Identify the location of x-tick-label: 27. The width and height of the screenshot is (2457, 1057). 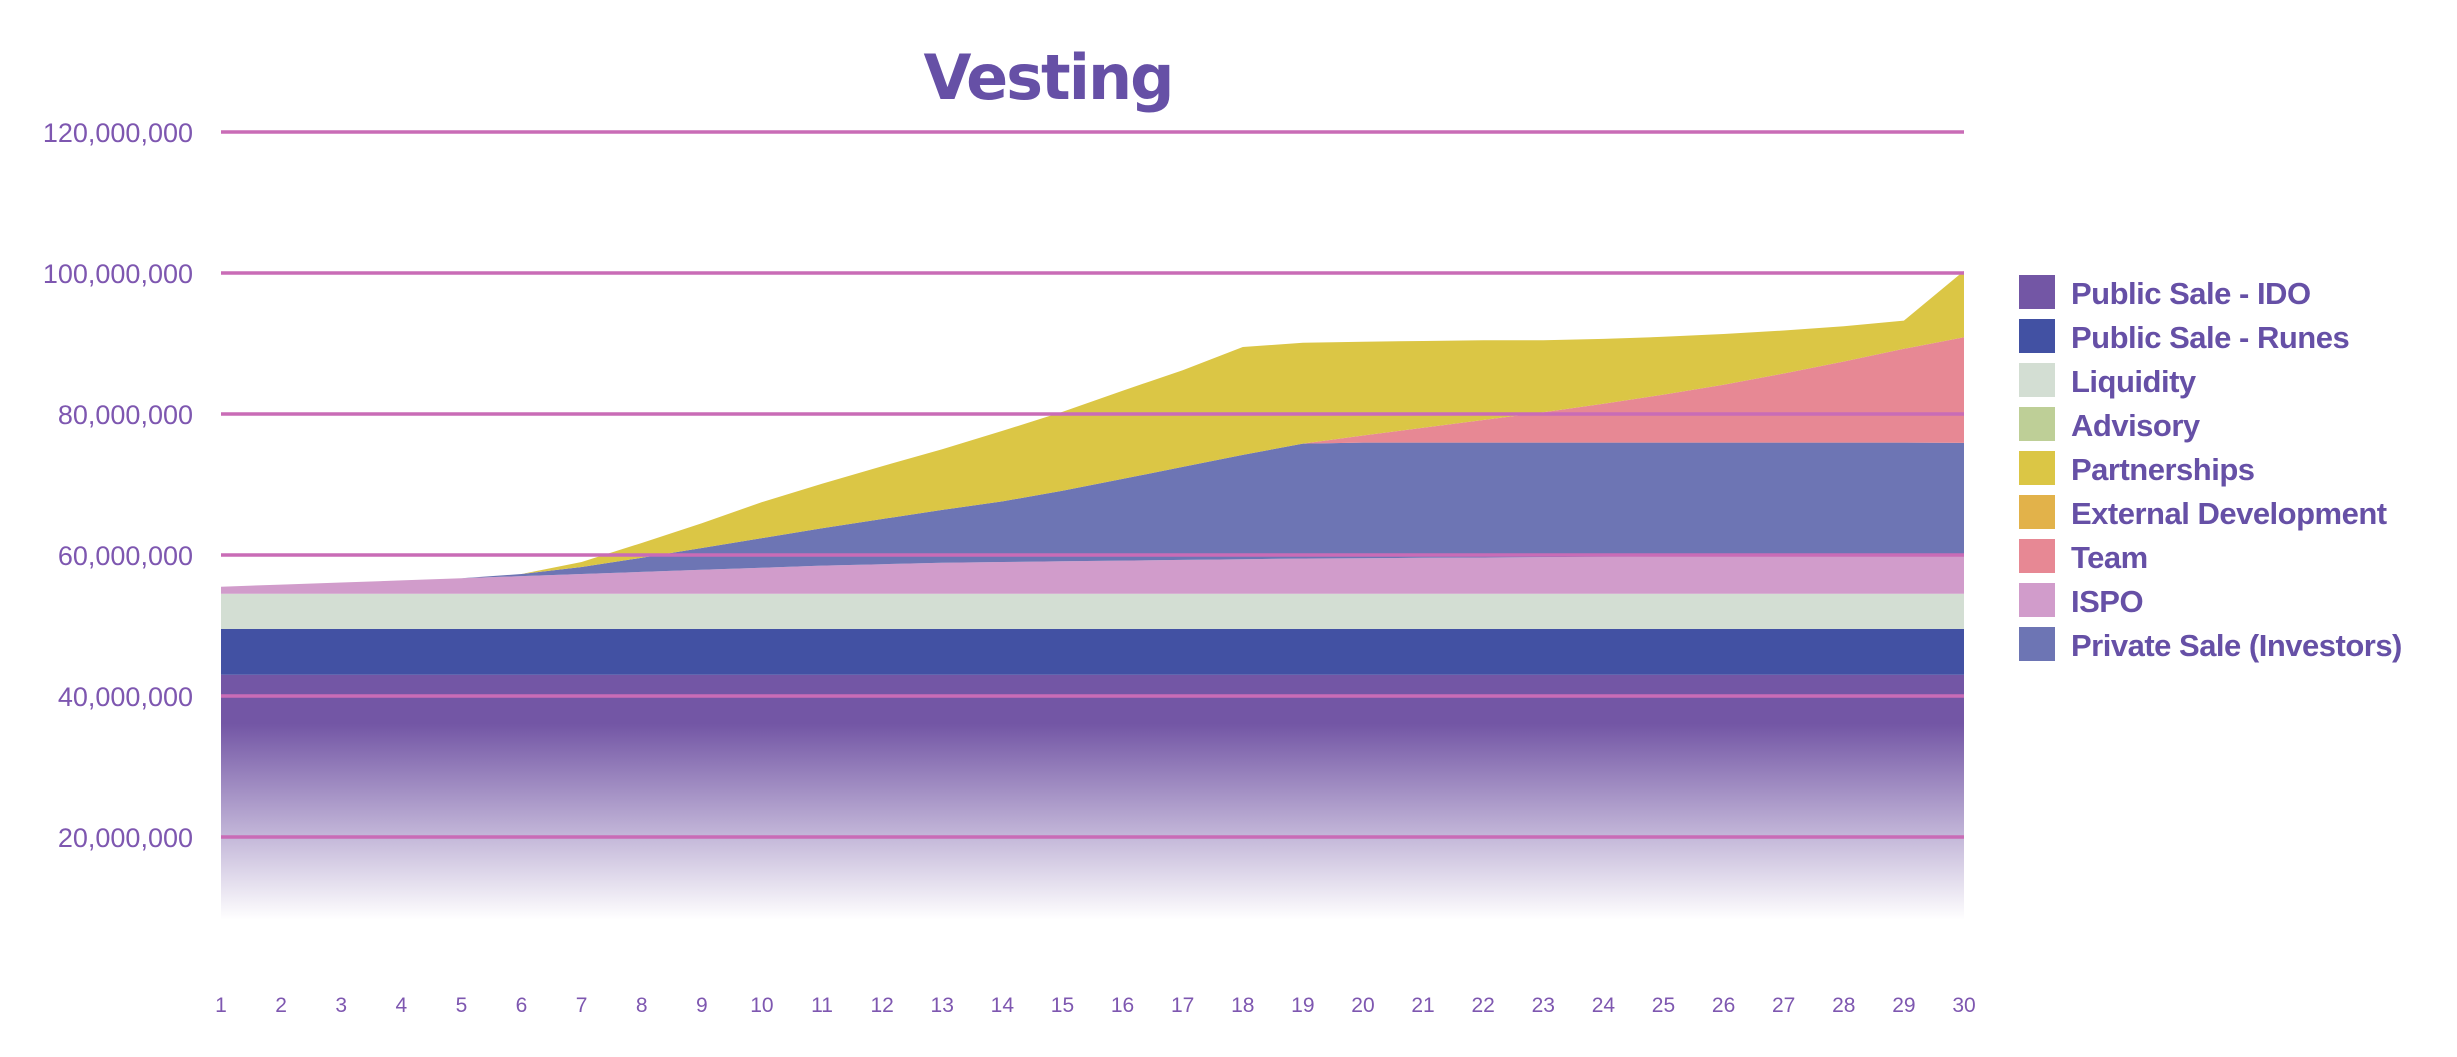
(1783, 1005).